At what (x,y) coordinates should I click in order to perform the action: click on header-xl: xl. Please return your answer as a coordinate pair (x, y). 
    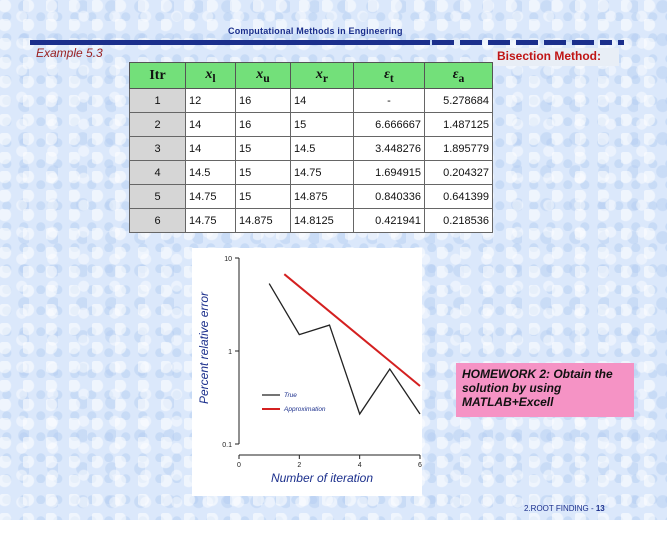
    Looking at the image, I should click on (210, 75).